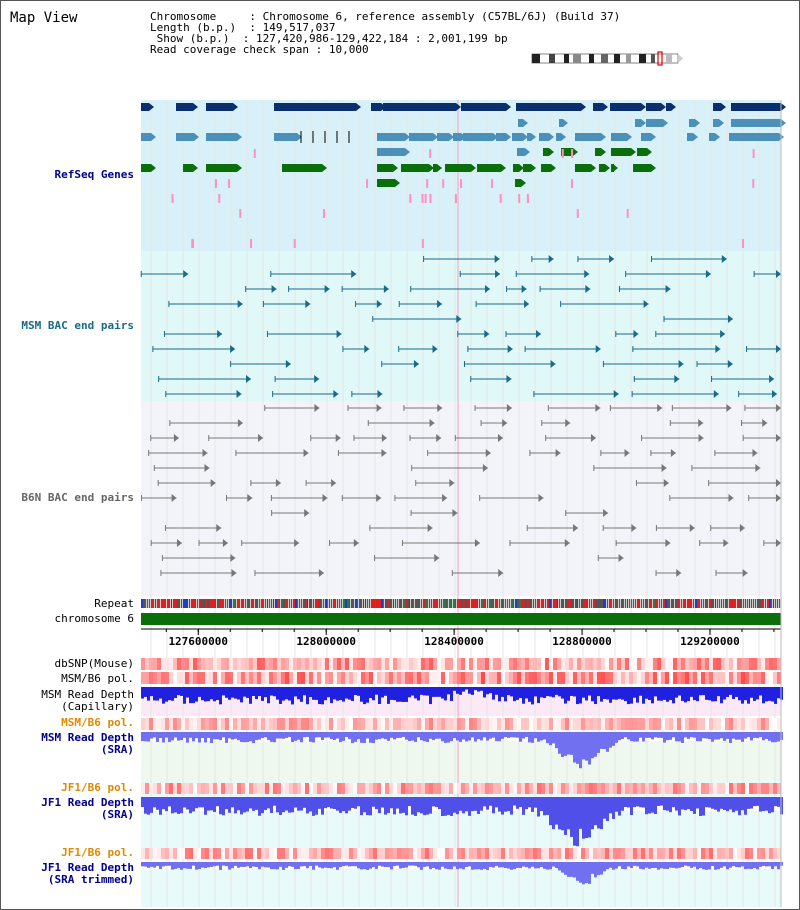 The image size is (800, 910). What do you see at coordinates (326, 641) in the screenshot?
I see `axis-tick-label: 128000000` at bounding box center [326, 641].